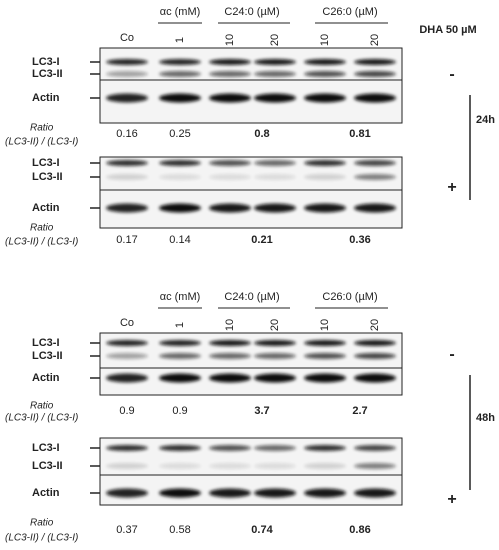 The height and width of the screenshot is (550, 499). I want to click on time-label: 48h, so click(485, 418).